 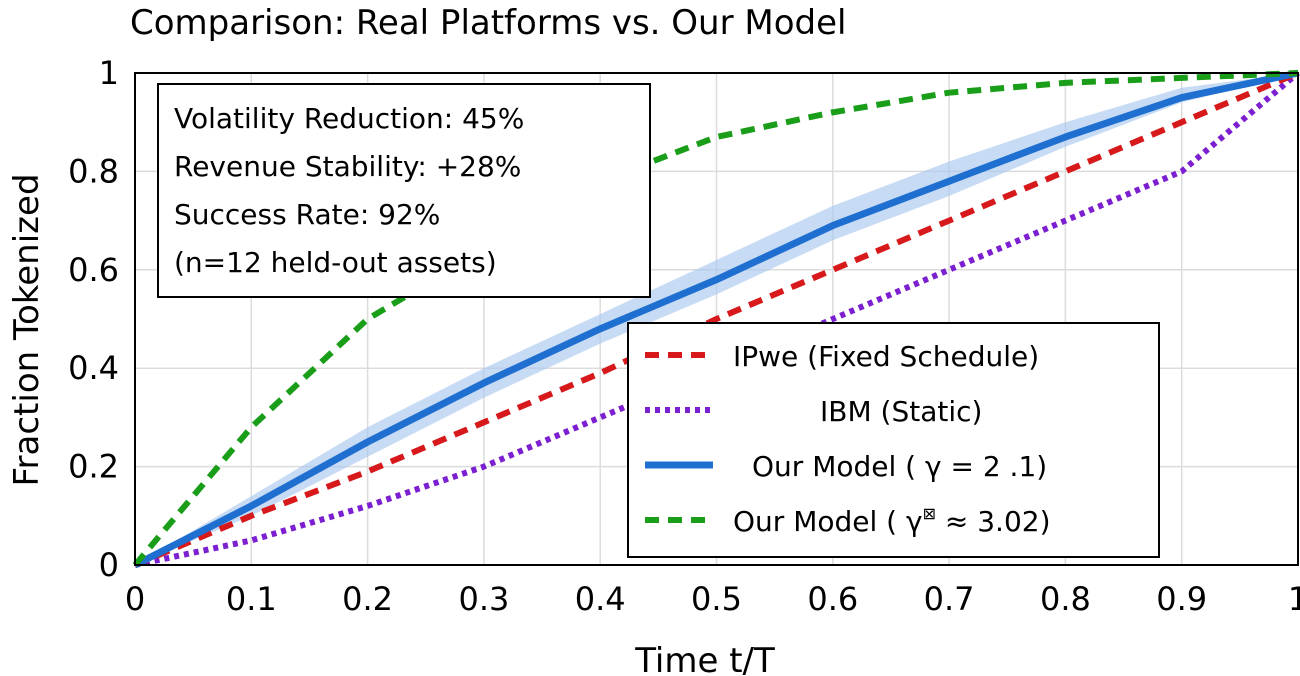 What do you see at coordinates (135, 599) in the screenshot?
I see `x-tick-label: 0` at bounding box center [135, 599].